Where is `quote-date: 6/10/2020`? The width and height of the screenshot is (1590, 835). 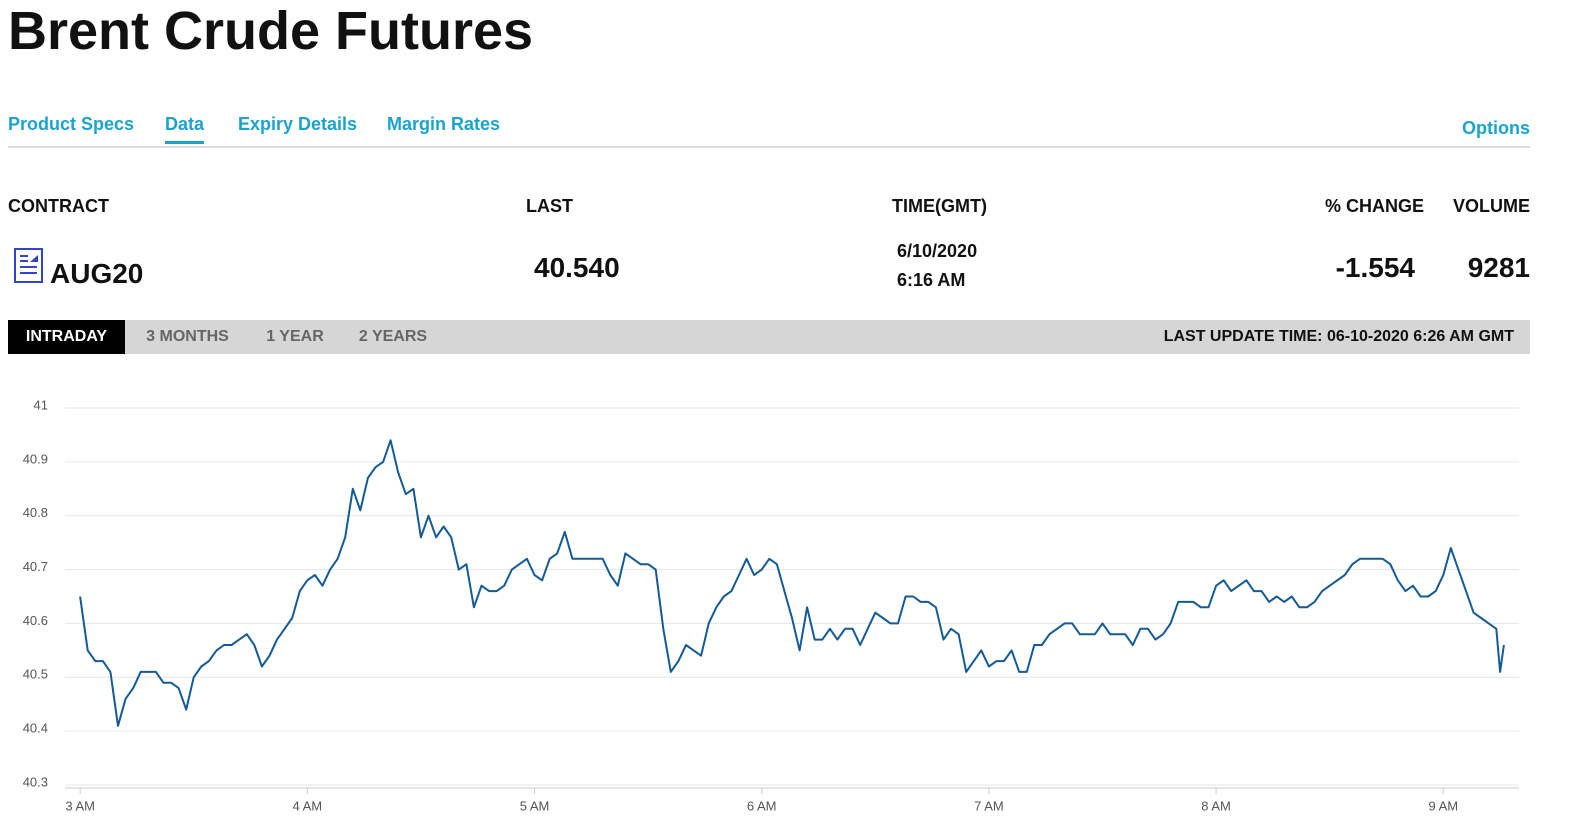 quote-date: 6/10/2020 is located at coordinates (937, 251).